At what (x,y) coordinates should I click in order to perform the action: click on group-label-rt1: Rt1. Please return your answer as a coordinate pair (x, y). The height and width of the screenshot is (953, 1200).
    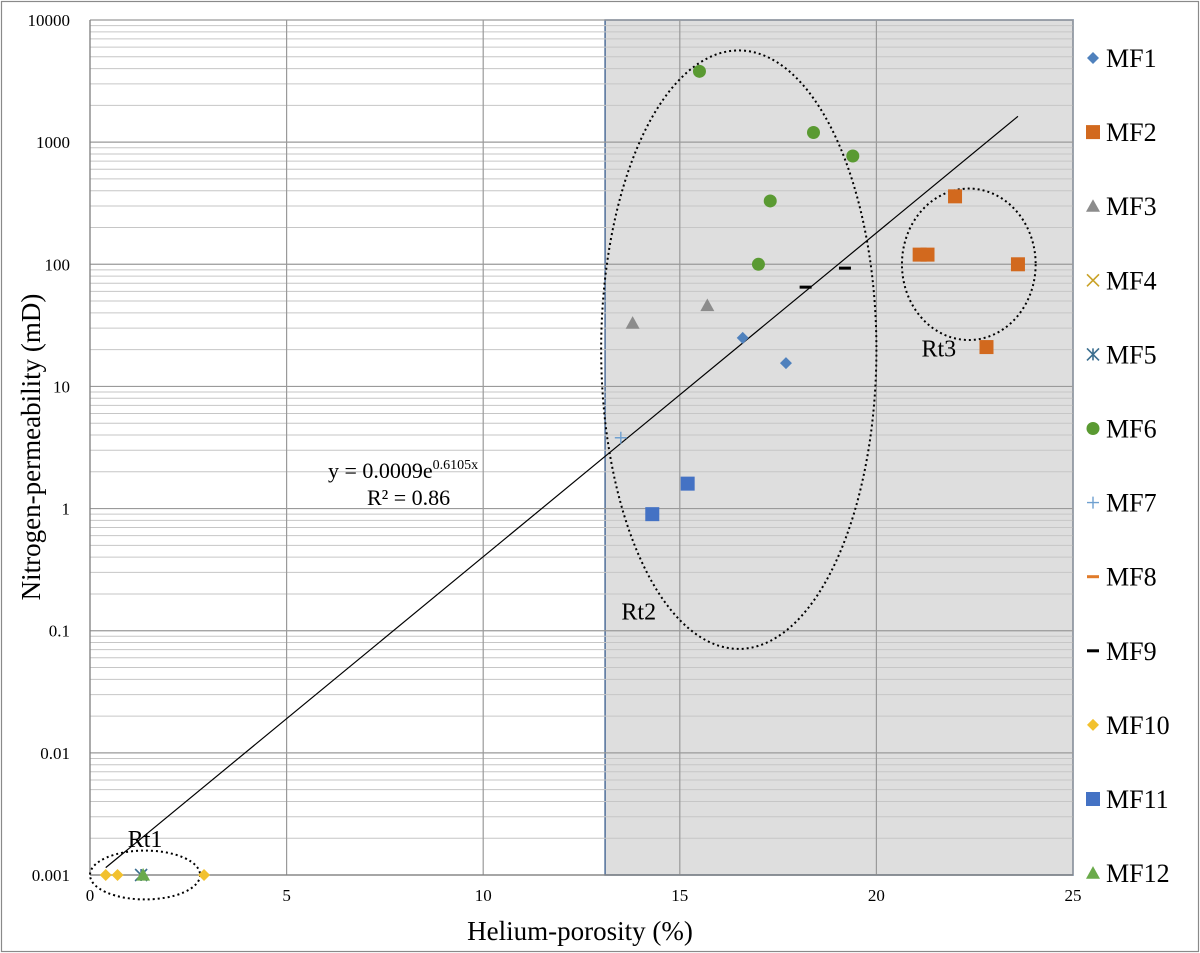
    Looking at the image, I should click on (145, 840).